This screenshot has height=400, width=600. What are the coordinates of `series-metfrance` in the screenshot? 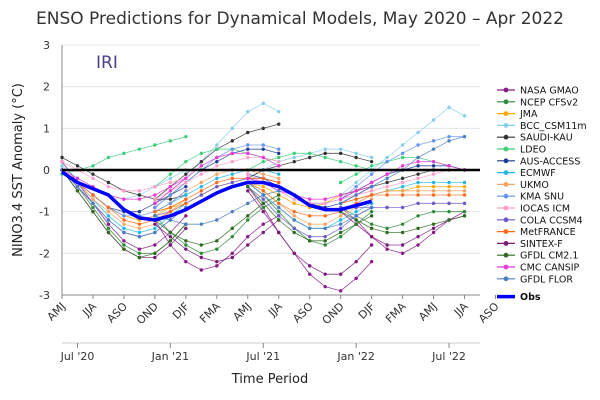 It's located at (263, 197).